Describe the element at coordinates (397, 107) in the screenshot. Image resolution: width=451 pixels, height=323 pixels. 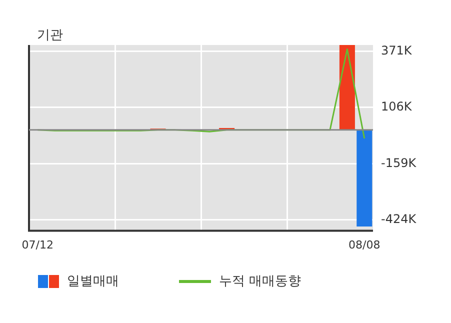
I see `y-tick-label: 106K` at that location.